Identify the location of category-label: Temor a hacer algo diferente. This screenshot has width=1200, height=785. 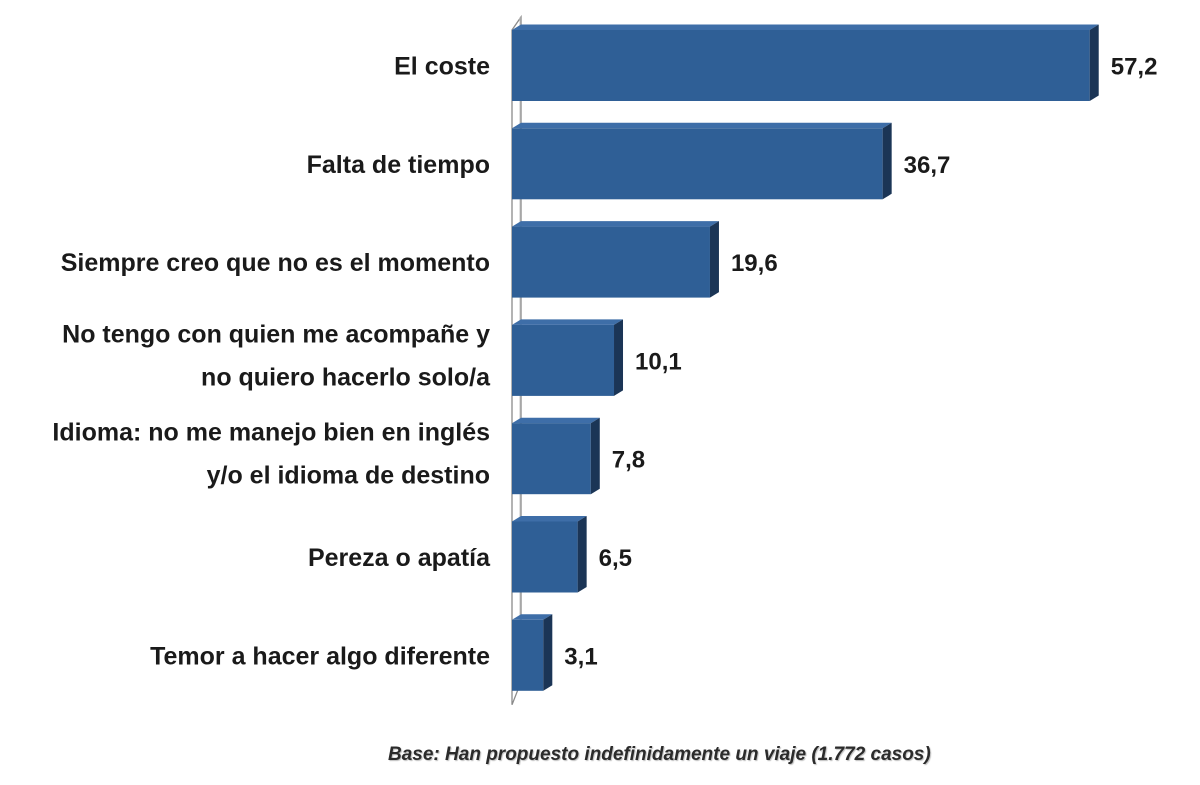
(320, 656).